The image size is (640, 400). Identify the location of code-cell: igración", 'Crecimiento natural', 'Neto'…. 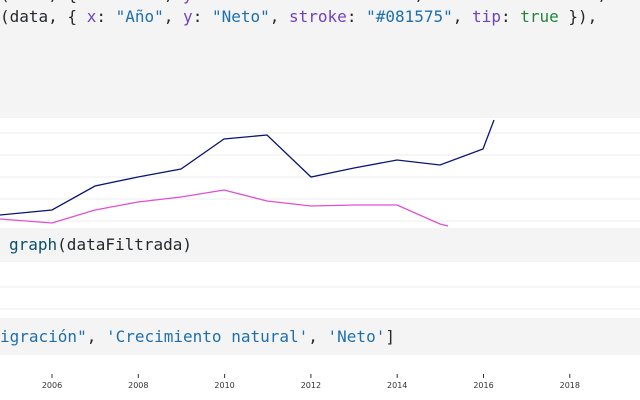
(320, 336).